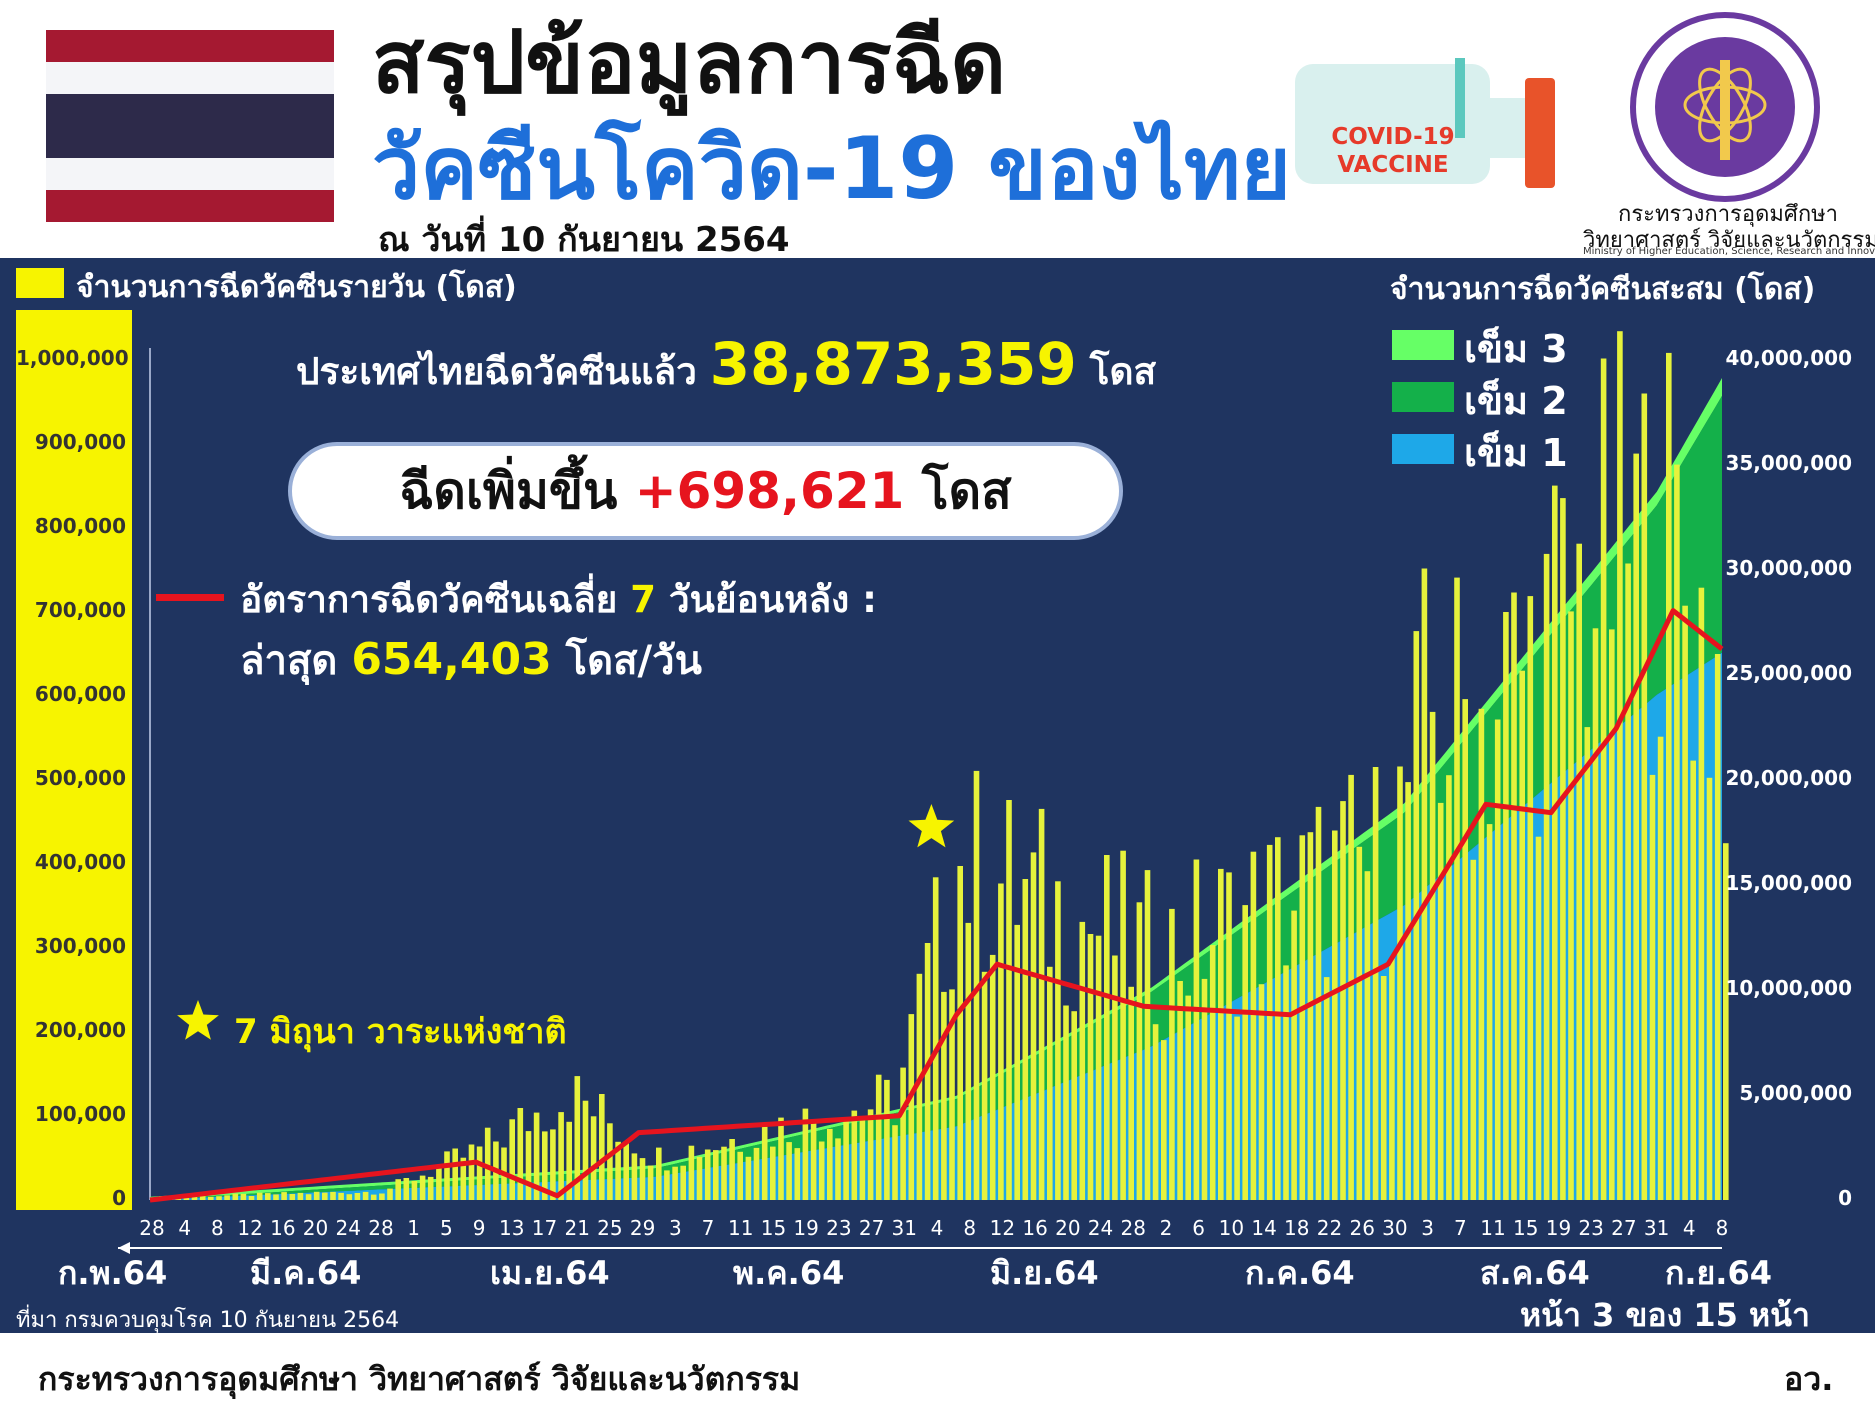 This screenshot has height=1407, width=1875. Describe the element at coordinates (1728, 214) in the screenshot. I see `ministry-name: กระทรวงการอุดมศึกษา` at that location.